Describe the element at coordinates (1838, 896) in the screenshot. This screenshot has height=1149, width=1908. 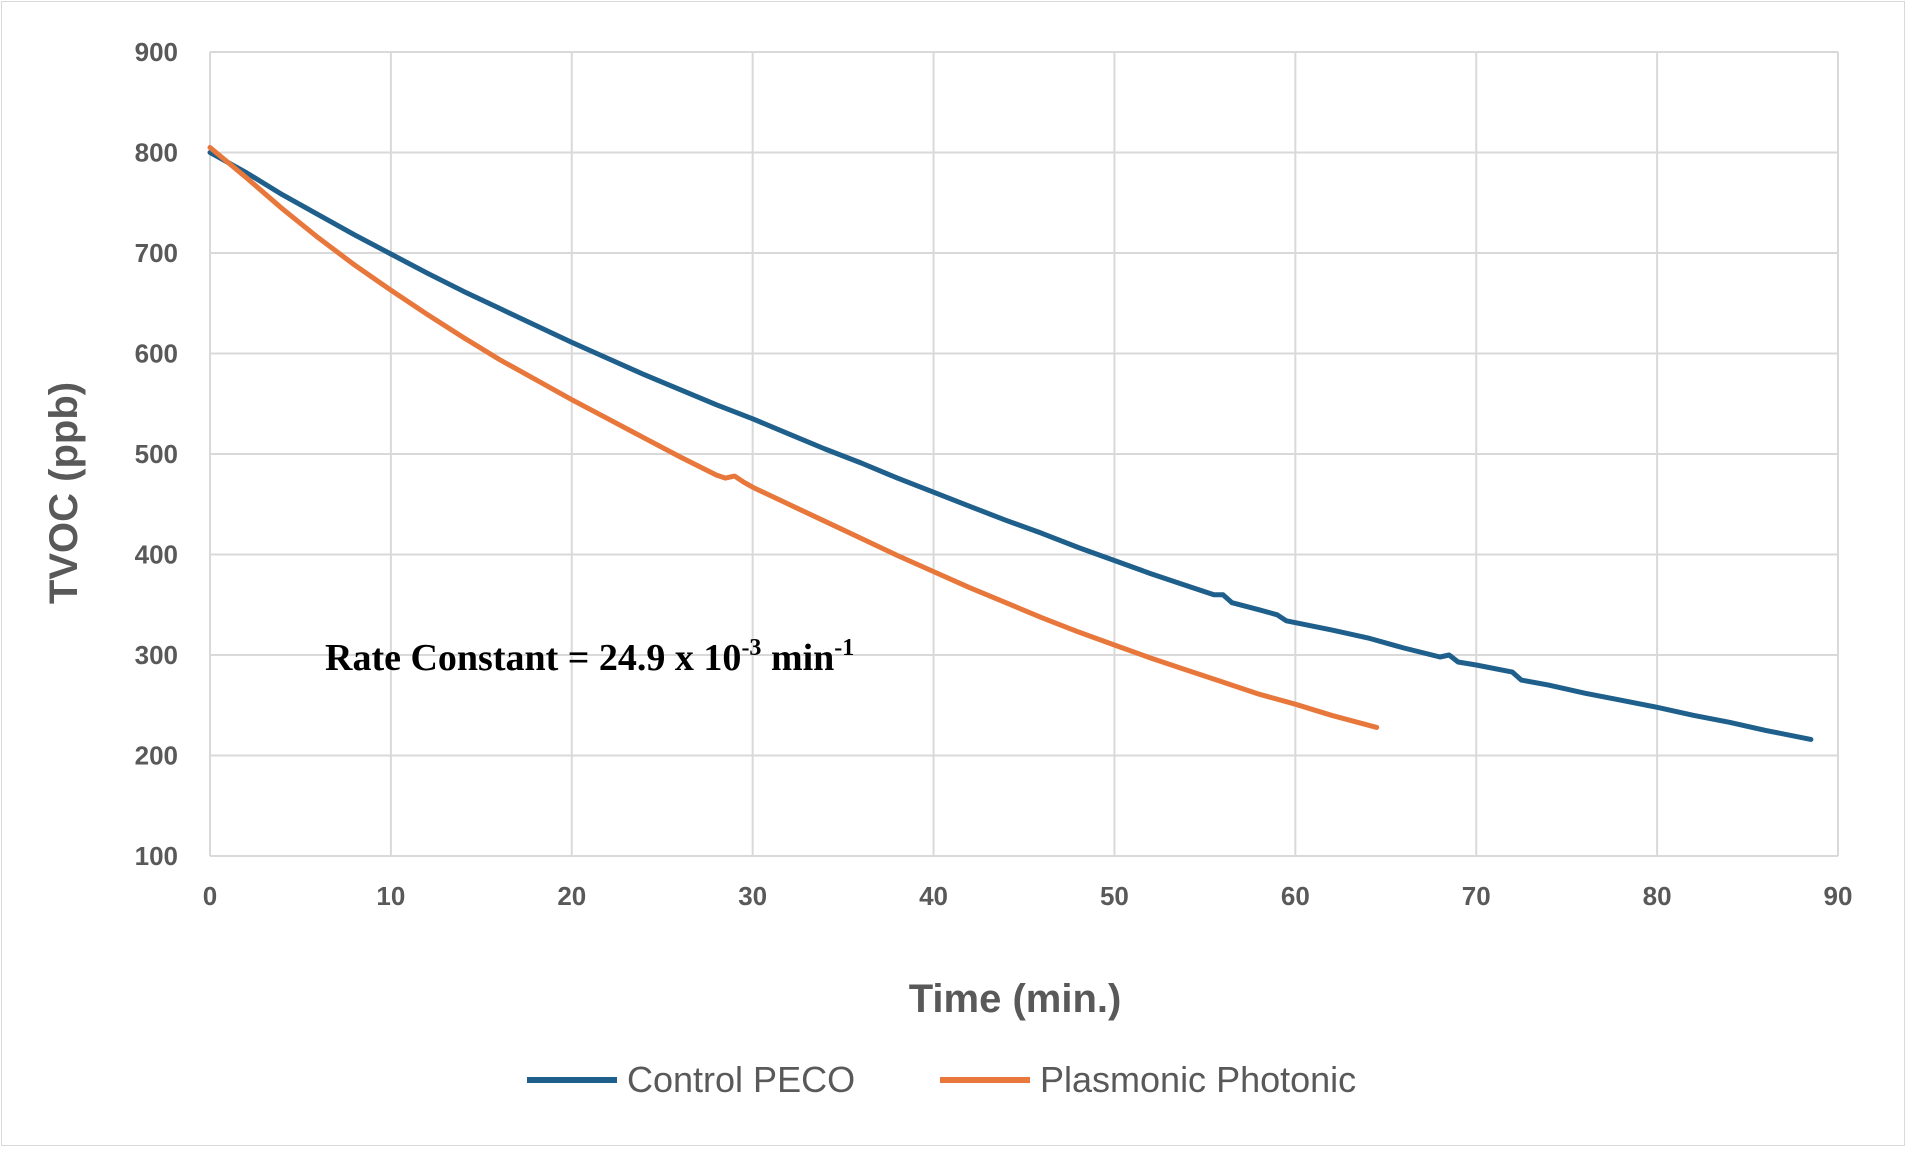
I see `x-tick-label: 90` at that location.